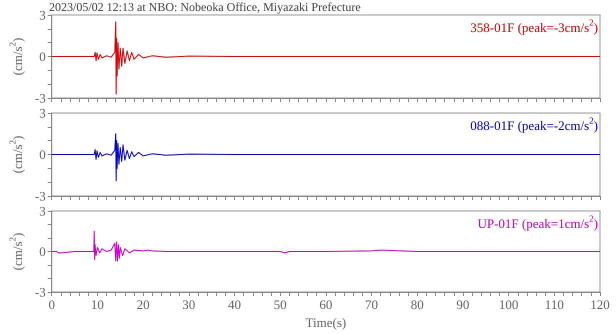 The height and width of the screenshot is (334, 616). What do you see at coordinates (371, 304) in the screenshot?
I see `x-tick-label: 70` at bounding box center [371, 304].